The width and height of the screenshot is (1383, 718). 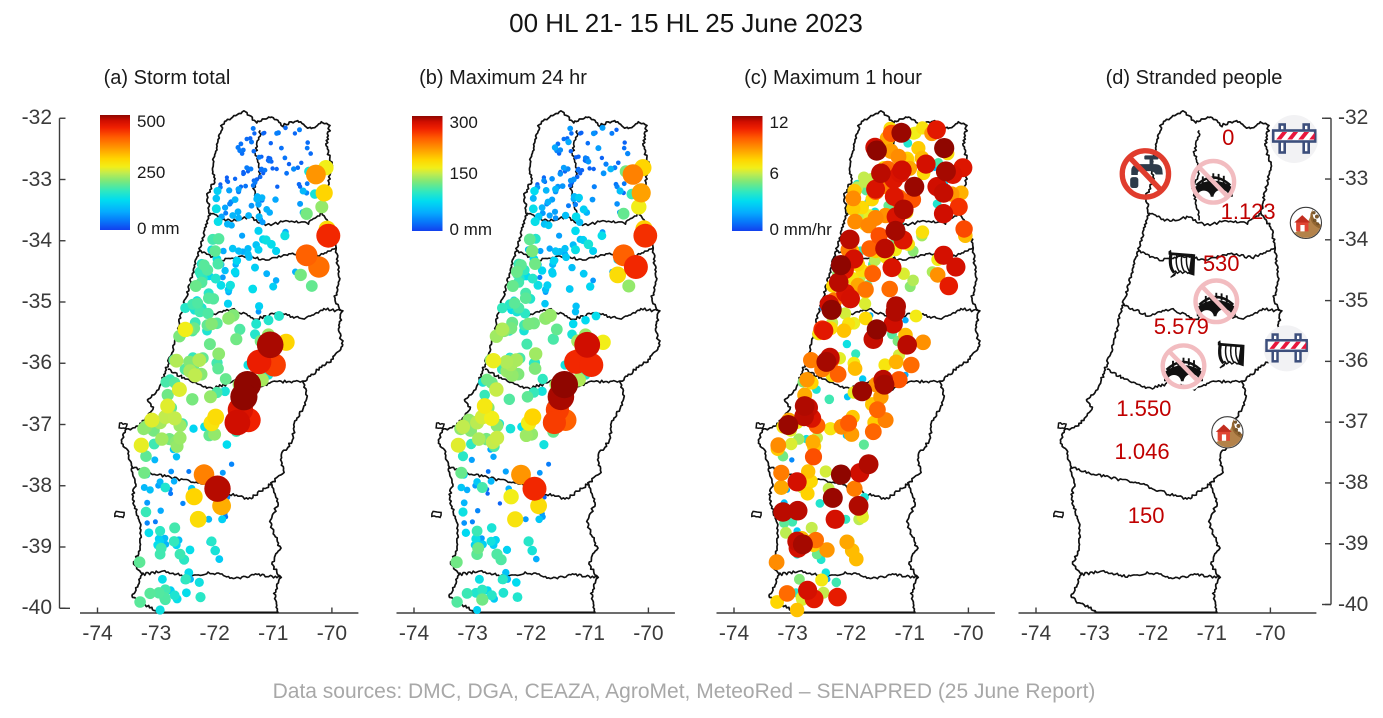 What do you see at coordinates (471, 229) in the screenshot?
I see `colorbar-b-label-bottom: 0 mm` at bounding box center [471, 229].